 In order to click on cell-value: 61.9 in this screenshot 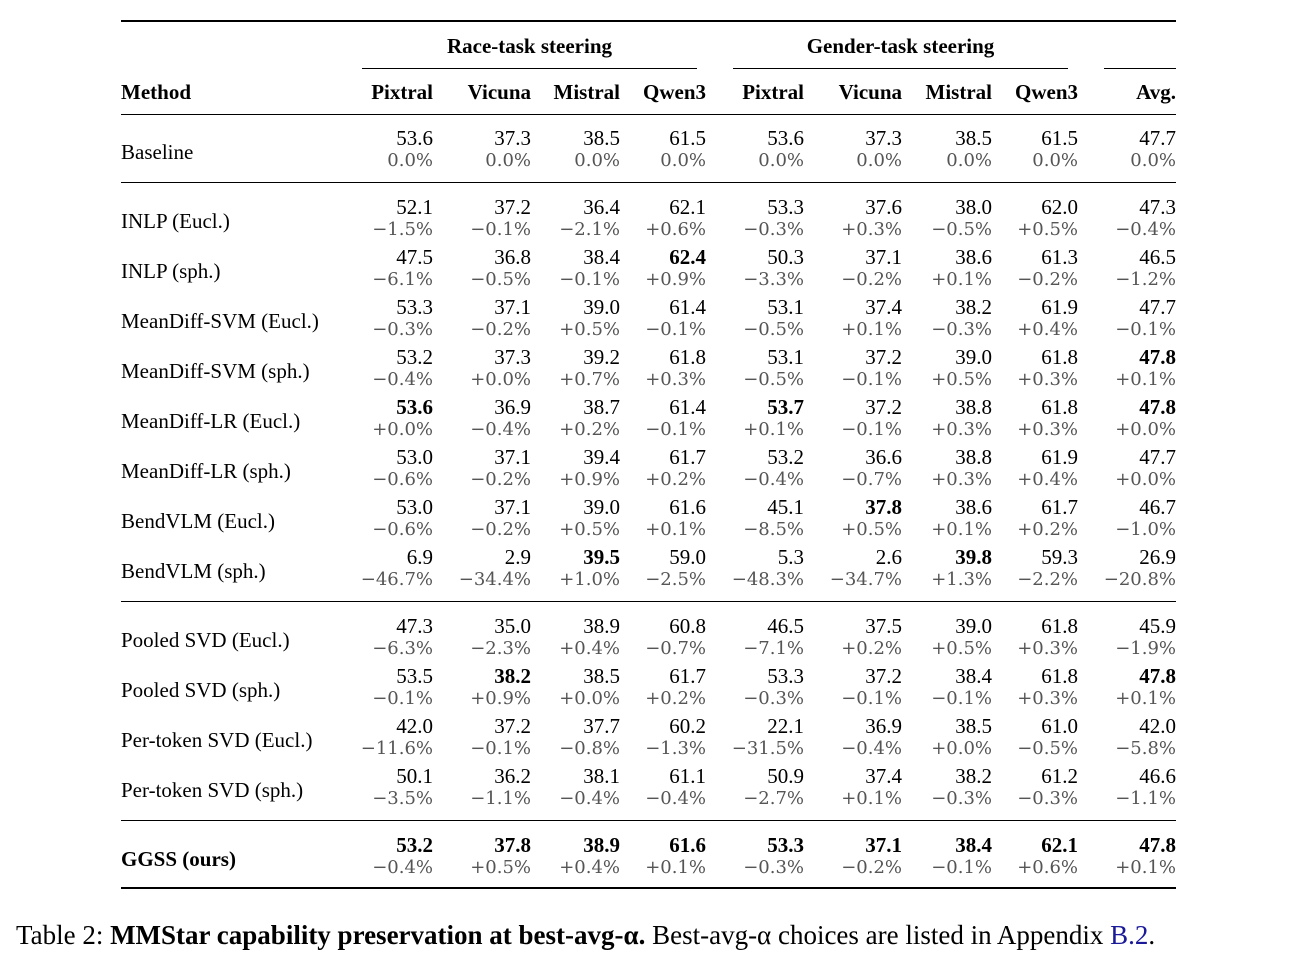, I will do `click(1059, 307)`.